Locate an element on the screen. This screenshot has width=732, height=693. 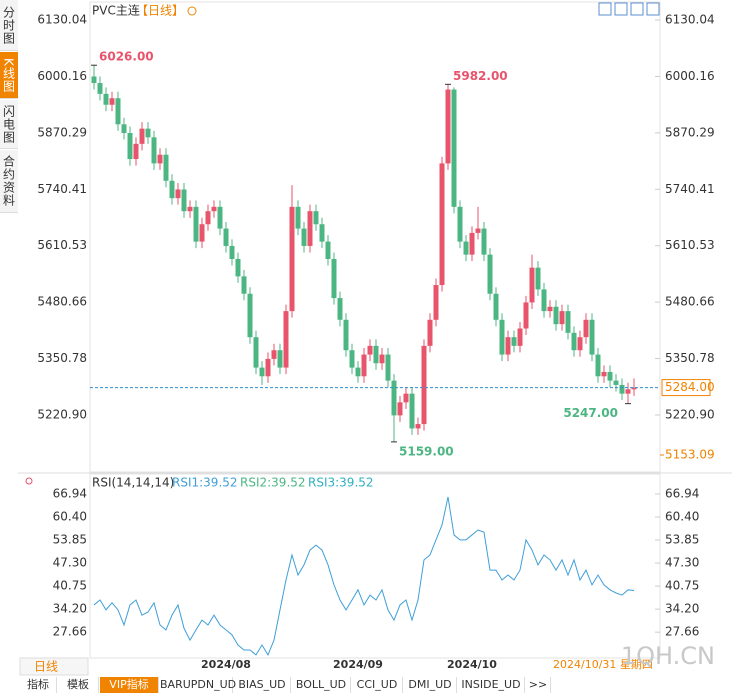
annotation-label: 5247.00 is located at coordinates (590, 413).